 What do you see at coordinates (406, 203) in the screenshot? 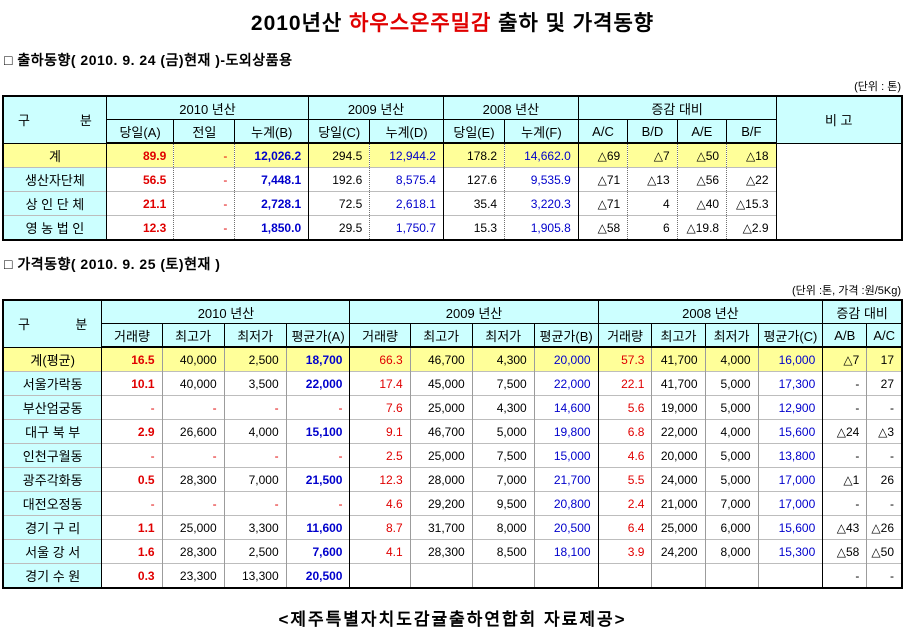
I see `data-cell: 2,618.1` at bounding box center [406, 203].